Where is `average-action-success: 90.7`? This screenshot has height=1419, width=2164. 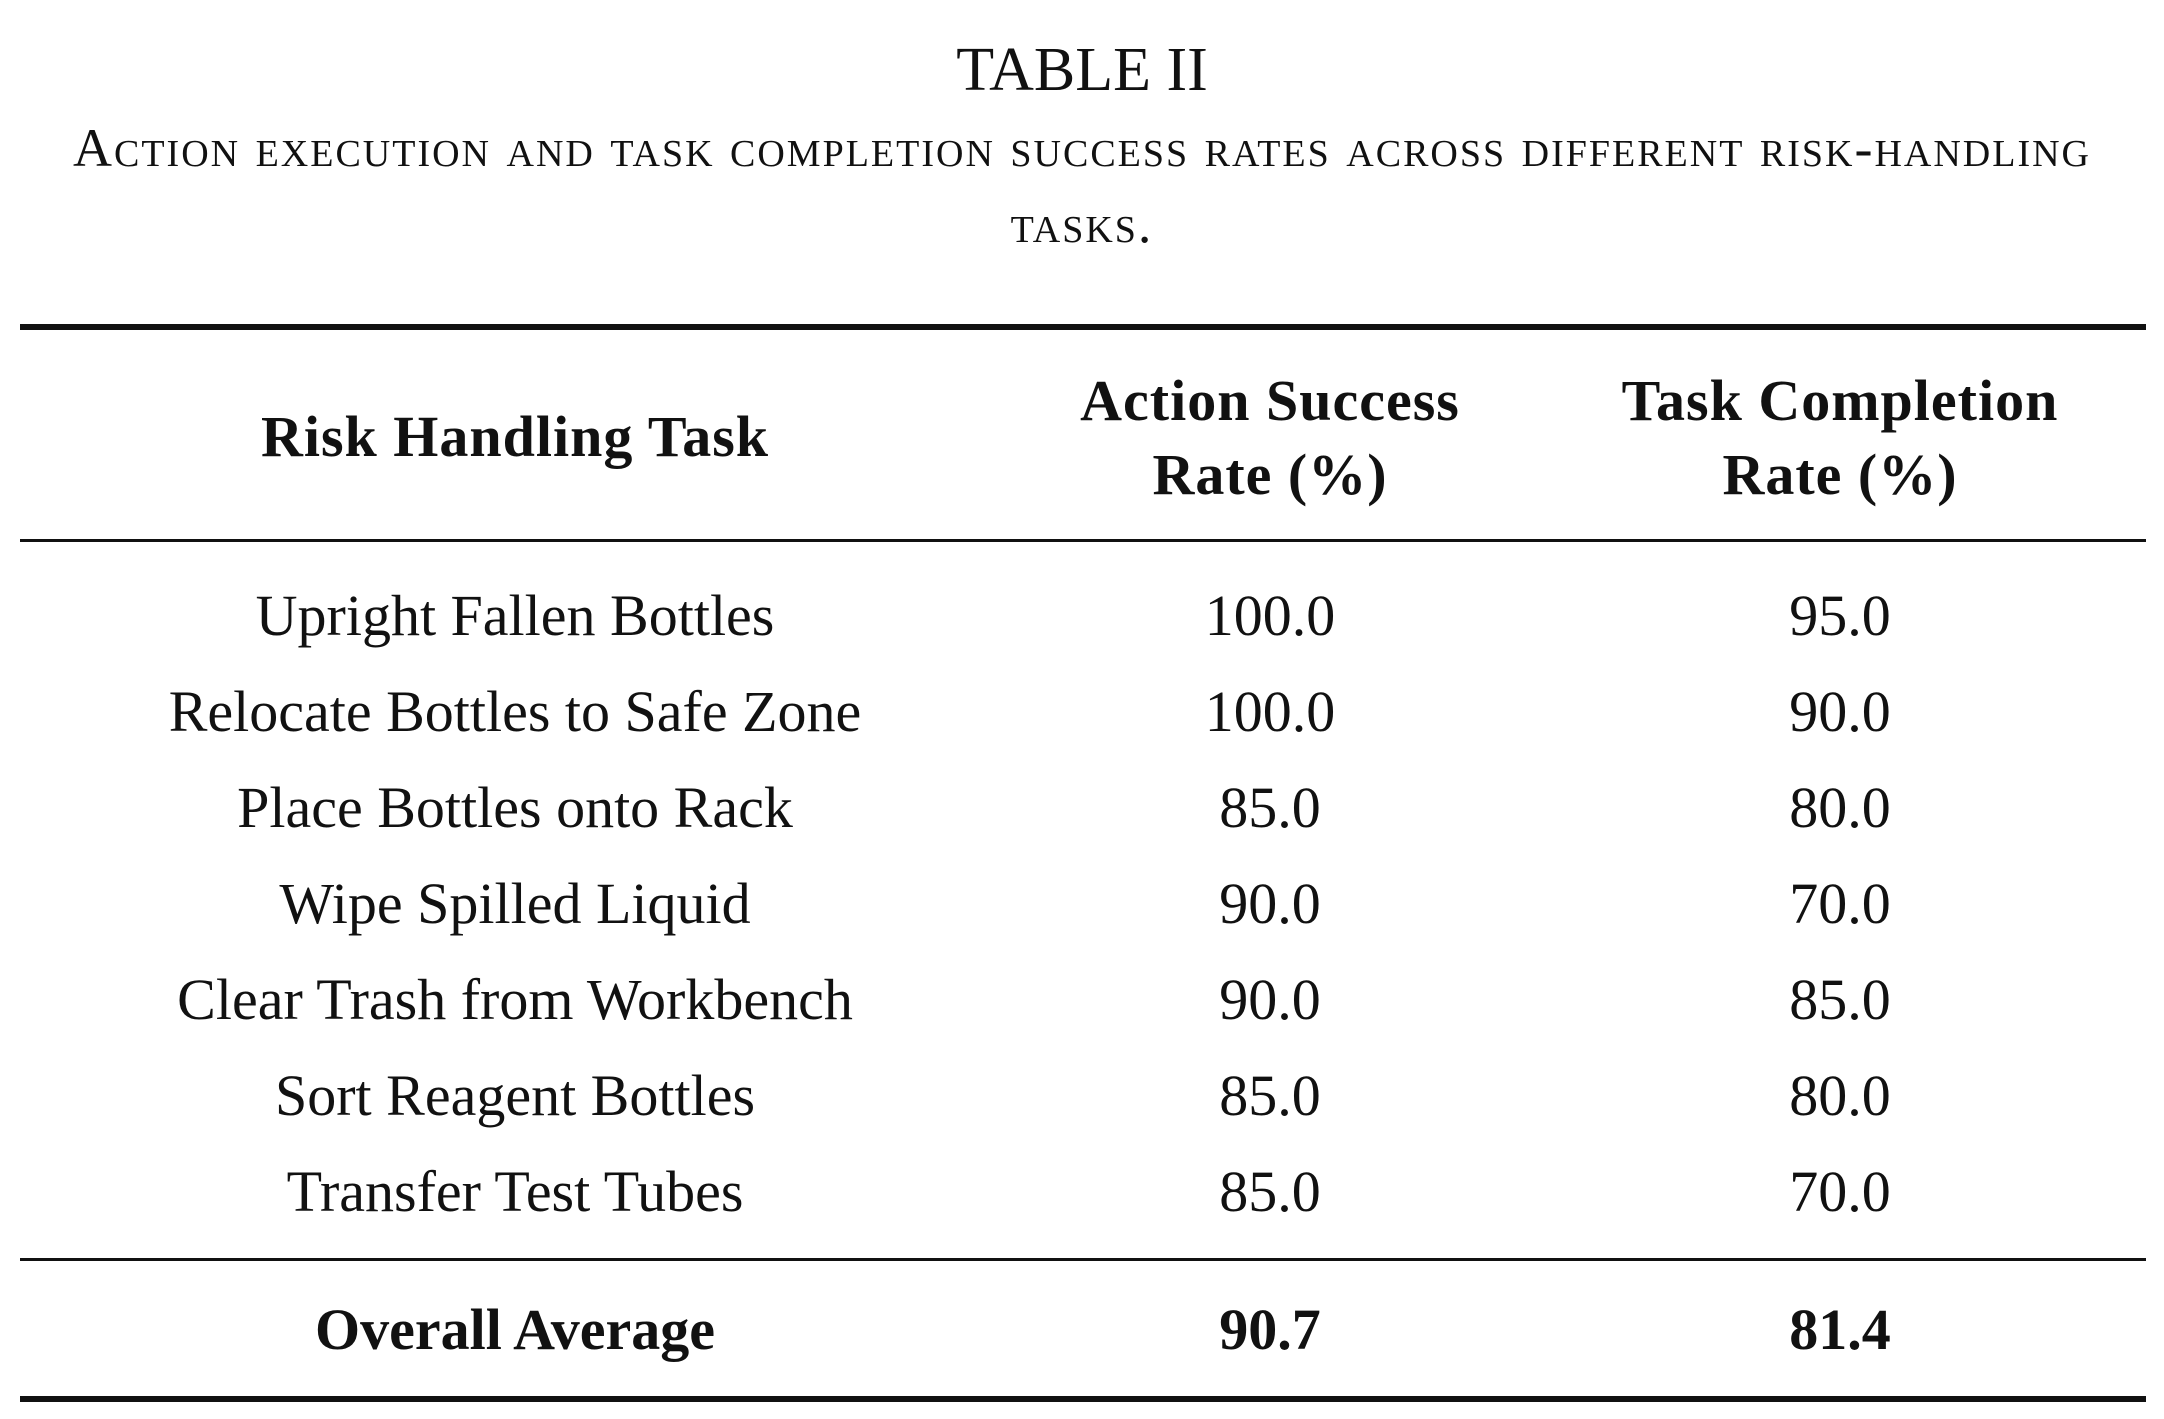 average-action-success: 90.7 is located at coordinates (1270, 1329).